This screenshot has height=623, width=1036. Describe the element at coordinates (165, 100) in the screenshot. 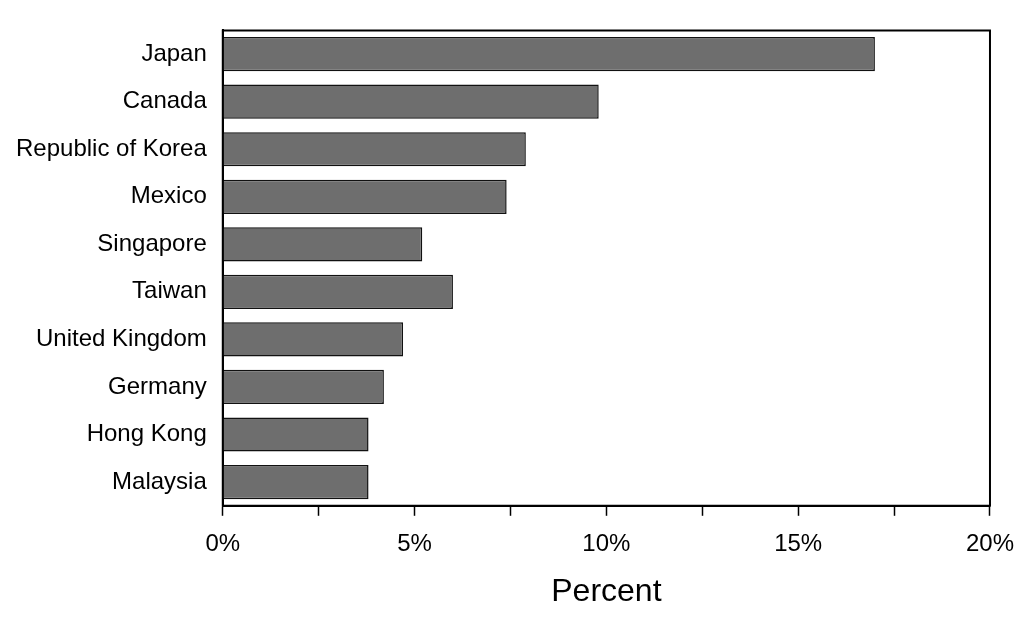

I see `y-tick-label: Canada` at that location.